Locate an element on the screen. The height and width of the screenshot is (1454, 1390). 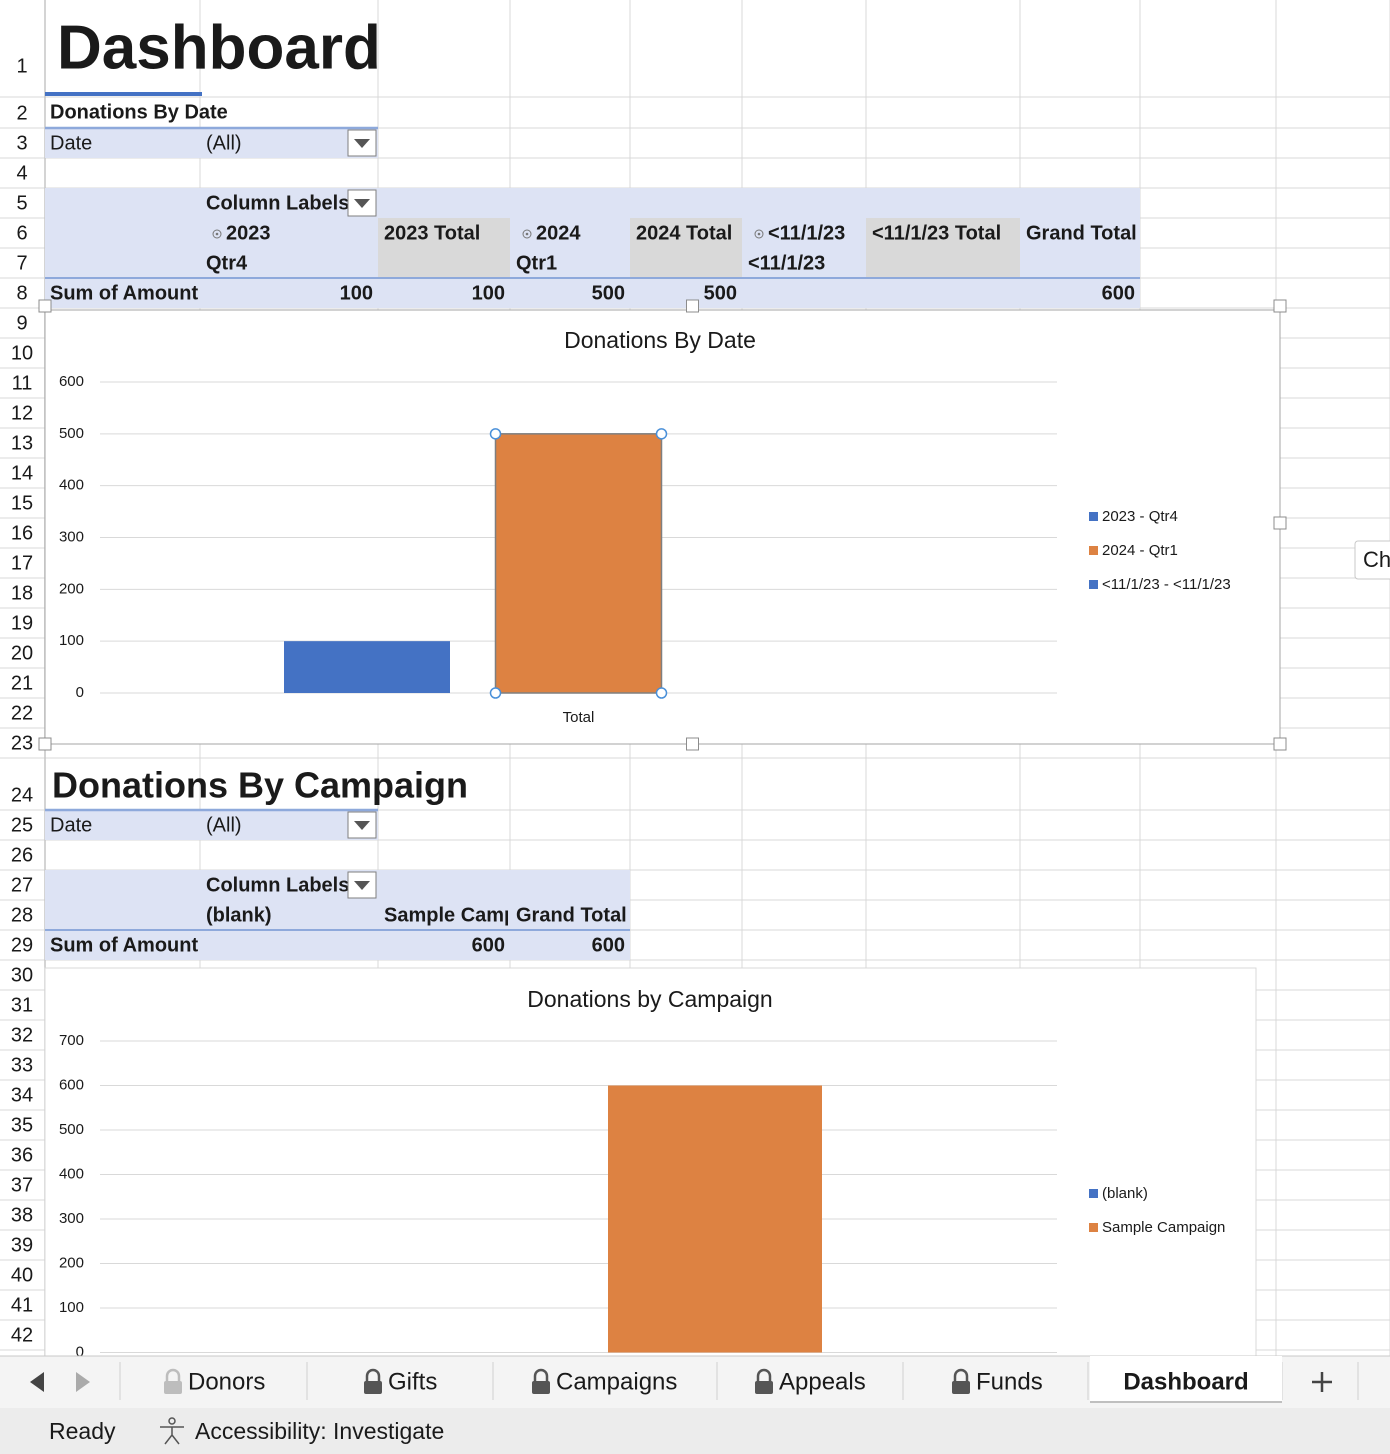
pivot-header: Qtr1 is located at coordinates (536, 263).